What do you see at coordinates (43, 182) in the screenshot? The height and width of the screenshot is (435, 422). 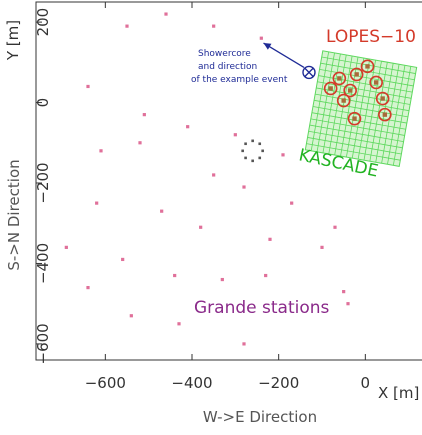 I see `y-tick-label: −200` at bounding box center [43, 182].